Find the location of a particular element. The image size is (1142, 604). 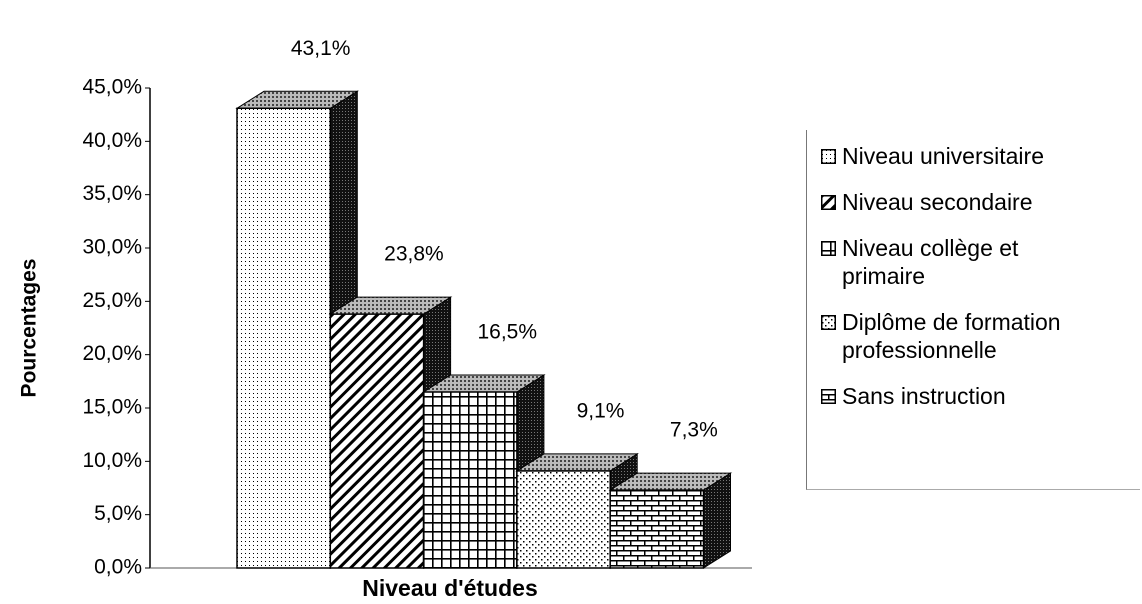

legend-item: Niveau secondaire is located at coordinates (980, 202).